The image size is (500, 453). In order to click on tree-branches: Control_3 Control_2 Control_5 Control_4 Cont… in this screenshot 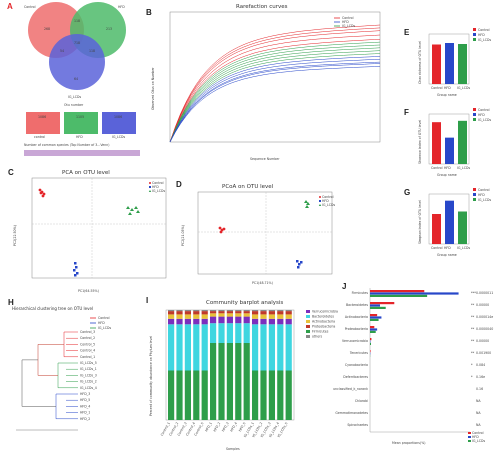, I will do `click(56, 380)`.